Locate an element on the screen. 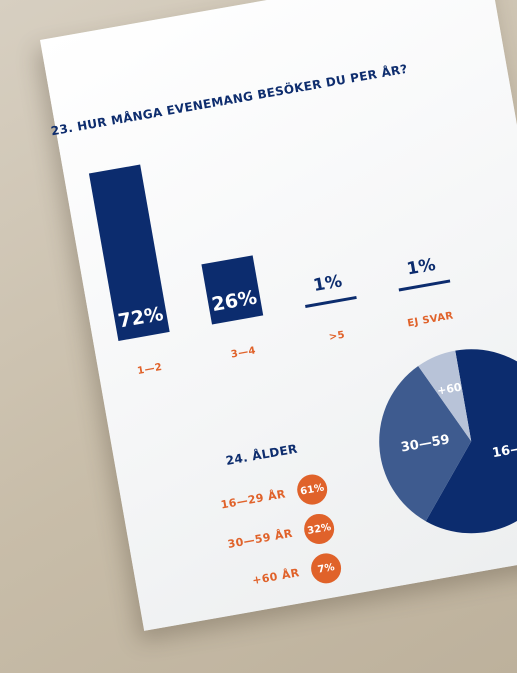 Image resolution: width=517 pixels, height=673 pixels. bar-category-label: 3—4 is located at coordinates (243, 353).